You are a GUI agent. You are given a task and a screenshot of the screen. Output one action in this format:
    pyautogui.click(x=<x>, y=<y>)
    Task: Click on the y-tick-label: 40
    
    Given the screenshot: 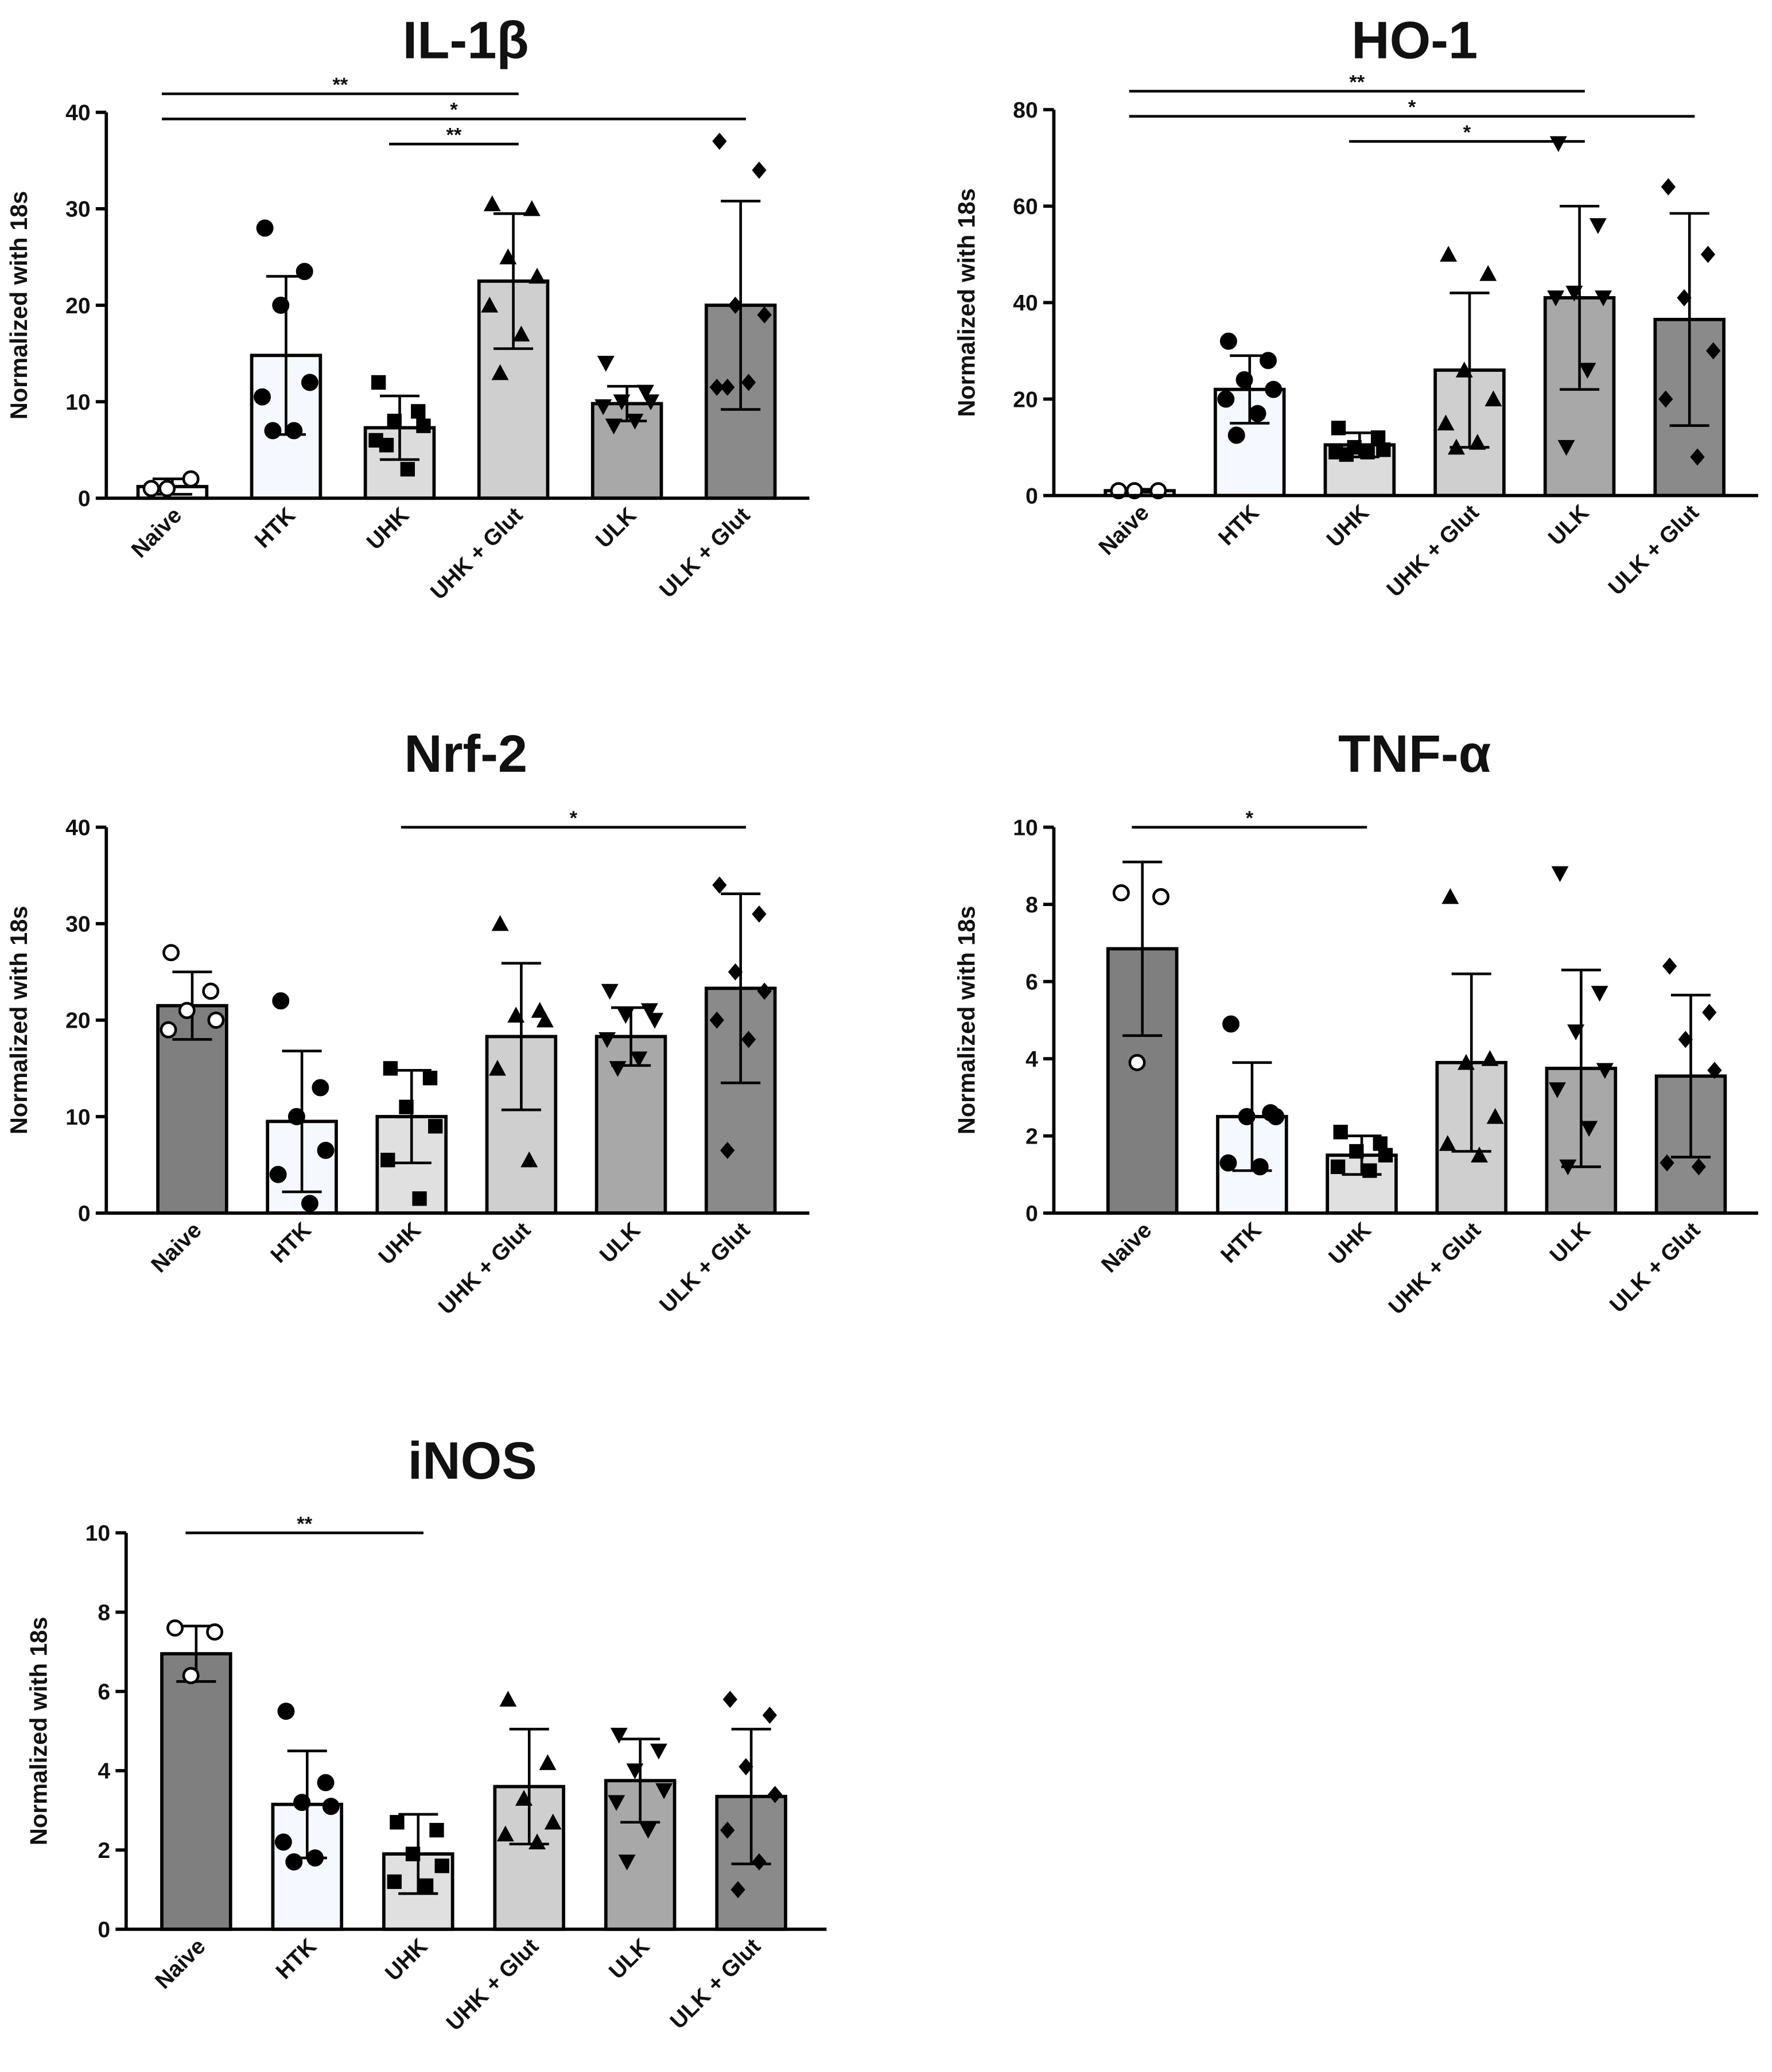 What is the action you would take?
    pyautogui.click(x=1025, y=303)
    